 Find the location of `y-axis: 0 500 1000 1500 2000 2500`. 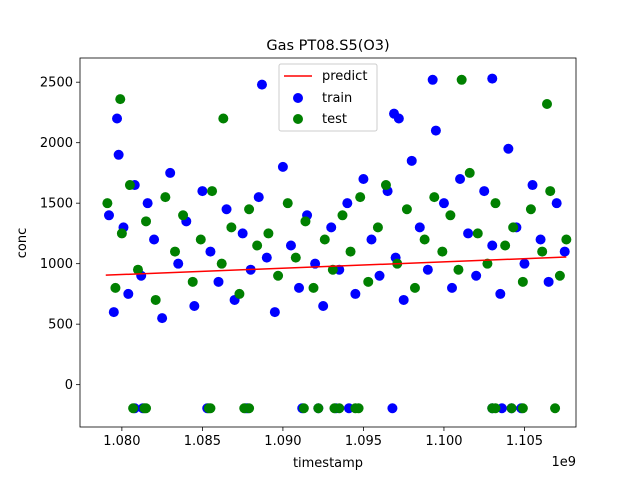

y-axis: 0 500 1000 1500 2000 2500 is located at coordinates (60, 234).